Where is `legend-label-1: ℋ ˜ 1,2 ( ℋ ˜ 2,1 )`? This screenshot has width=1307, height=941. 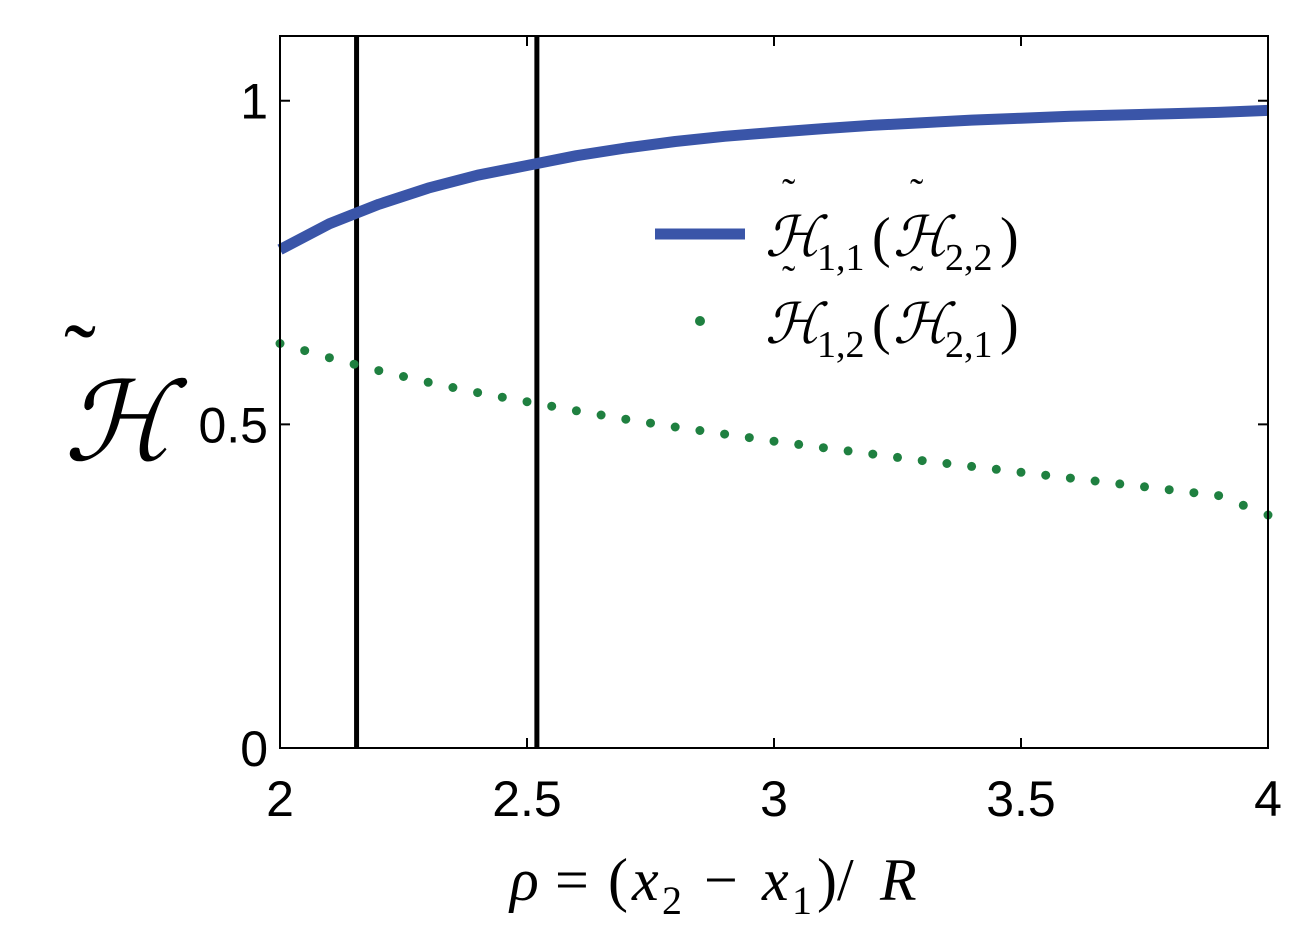 legend-label-1: ℋ ˜ 1,2 ( ℋ ˜ 2,1 ) is located at coordinates (892, 311).